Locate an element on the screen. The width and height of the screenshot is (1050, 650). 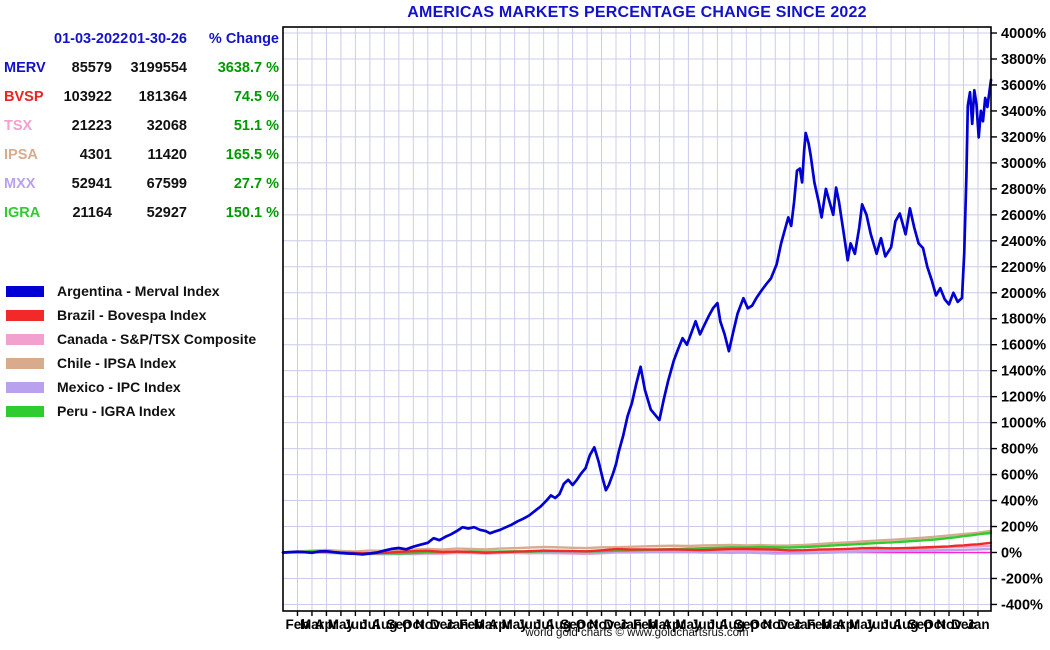
percent-change: 165.5 % is located at coordinates (252, 154).